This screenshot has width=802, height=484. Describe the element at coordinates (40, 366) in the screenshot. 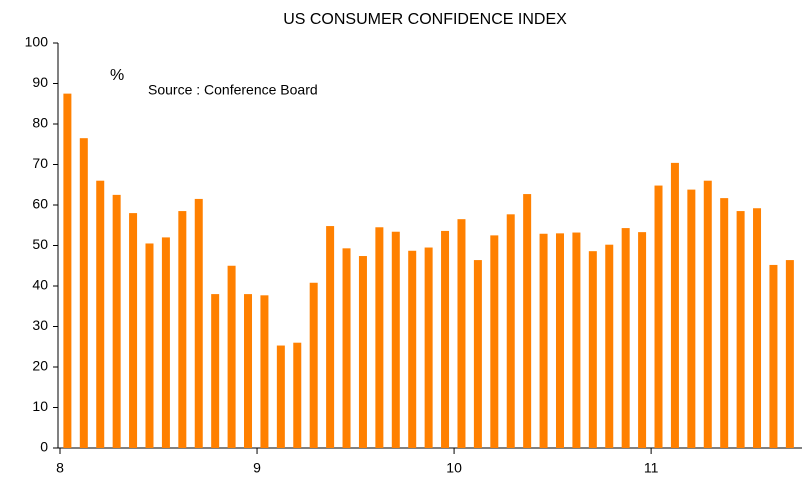

I see `y-tick-label: 20` at that location.